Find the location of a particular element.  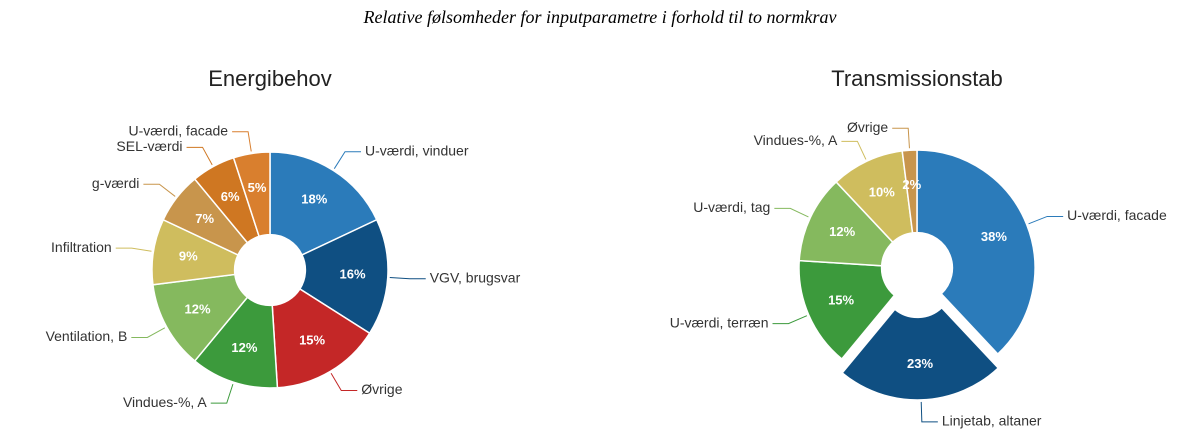

data-label: 23% is located at coordinates (920, 363).